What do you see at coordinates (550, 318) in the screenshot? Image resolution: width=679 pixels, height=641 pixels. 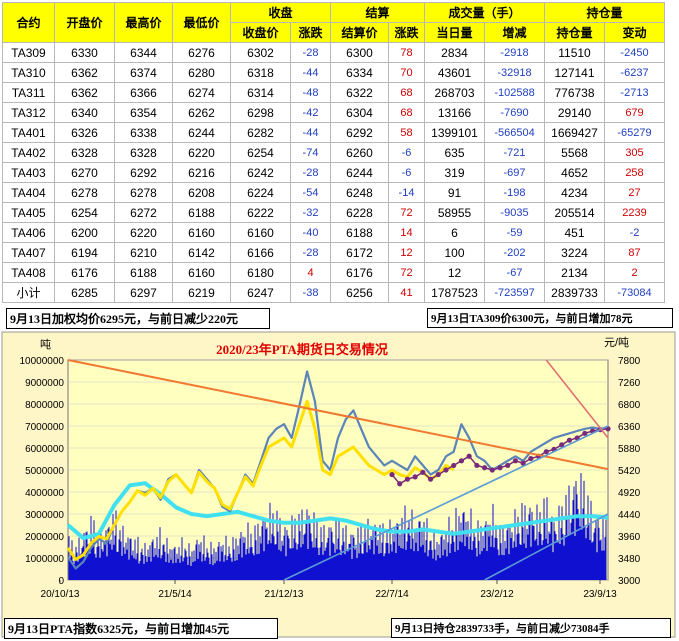 I see `note-ta309-price: 9月13日TA309价6300元，与前日增加78元` at bounding box center [550, 318].